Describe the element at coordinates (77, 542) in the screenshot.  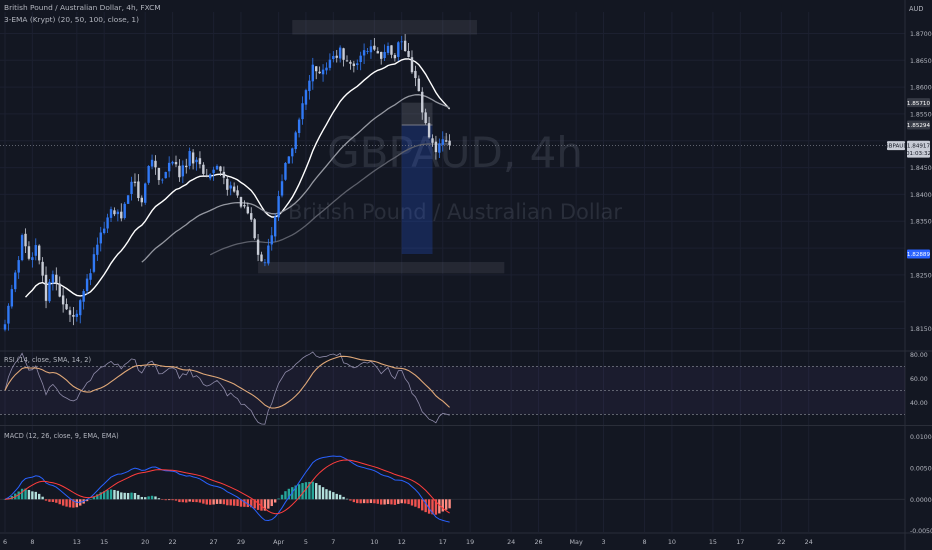
I see `time-tick-label: 13` at that location.